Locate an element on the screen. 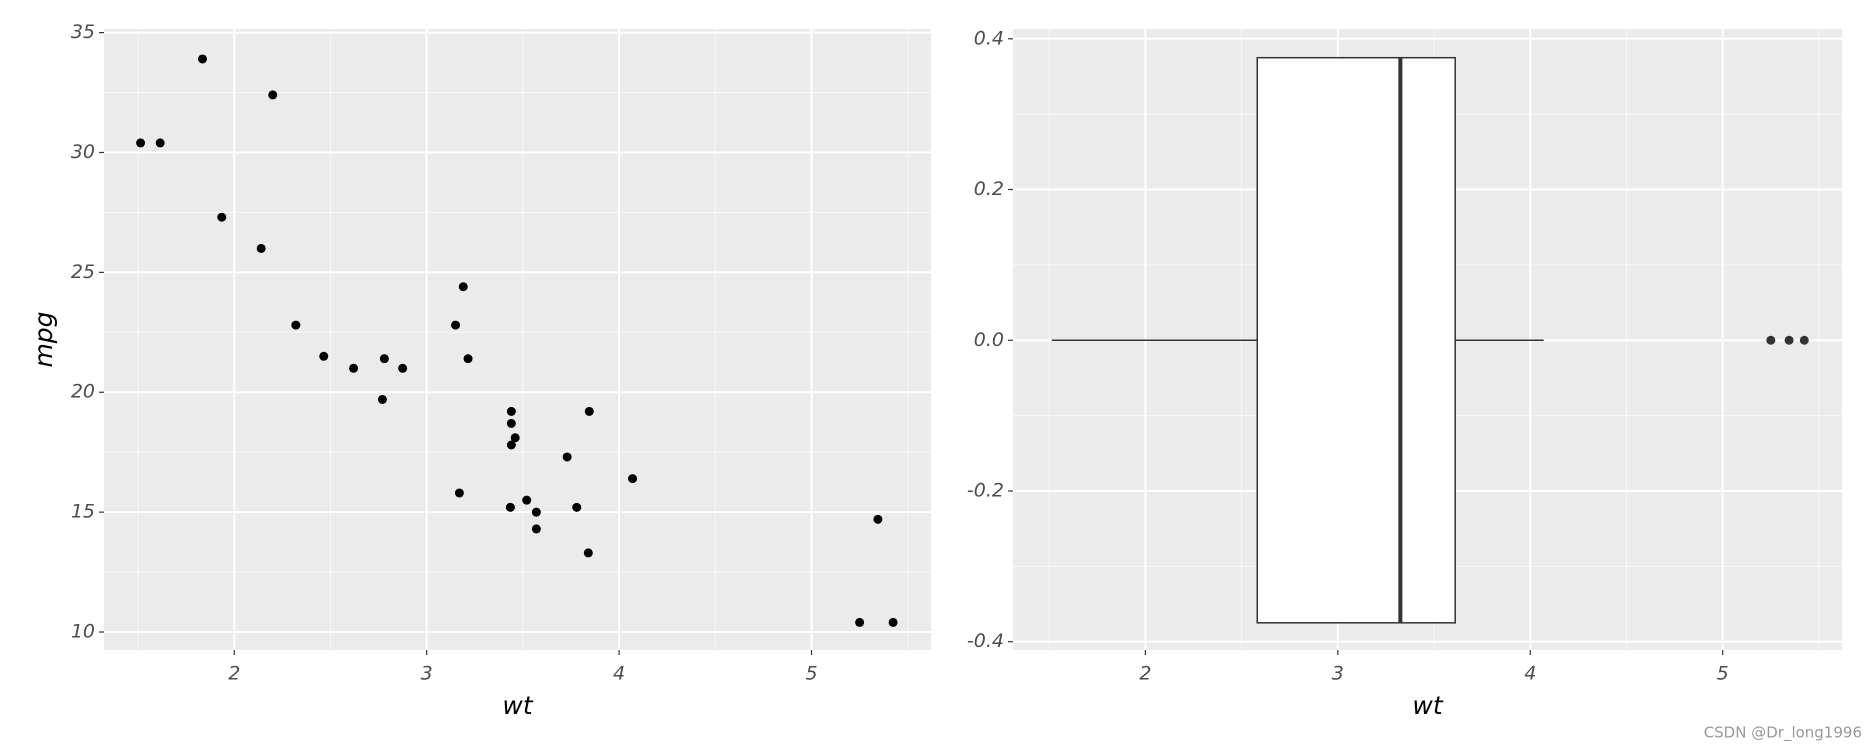 The height and width of the screenshot is (752, 1872). box is located at coordinates (1356, 340).